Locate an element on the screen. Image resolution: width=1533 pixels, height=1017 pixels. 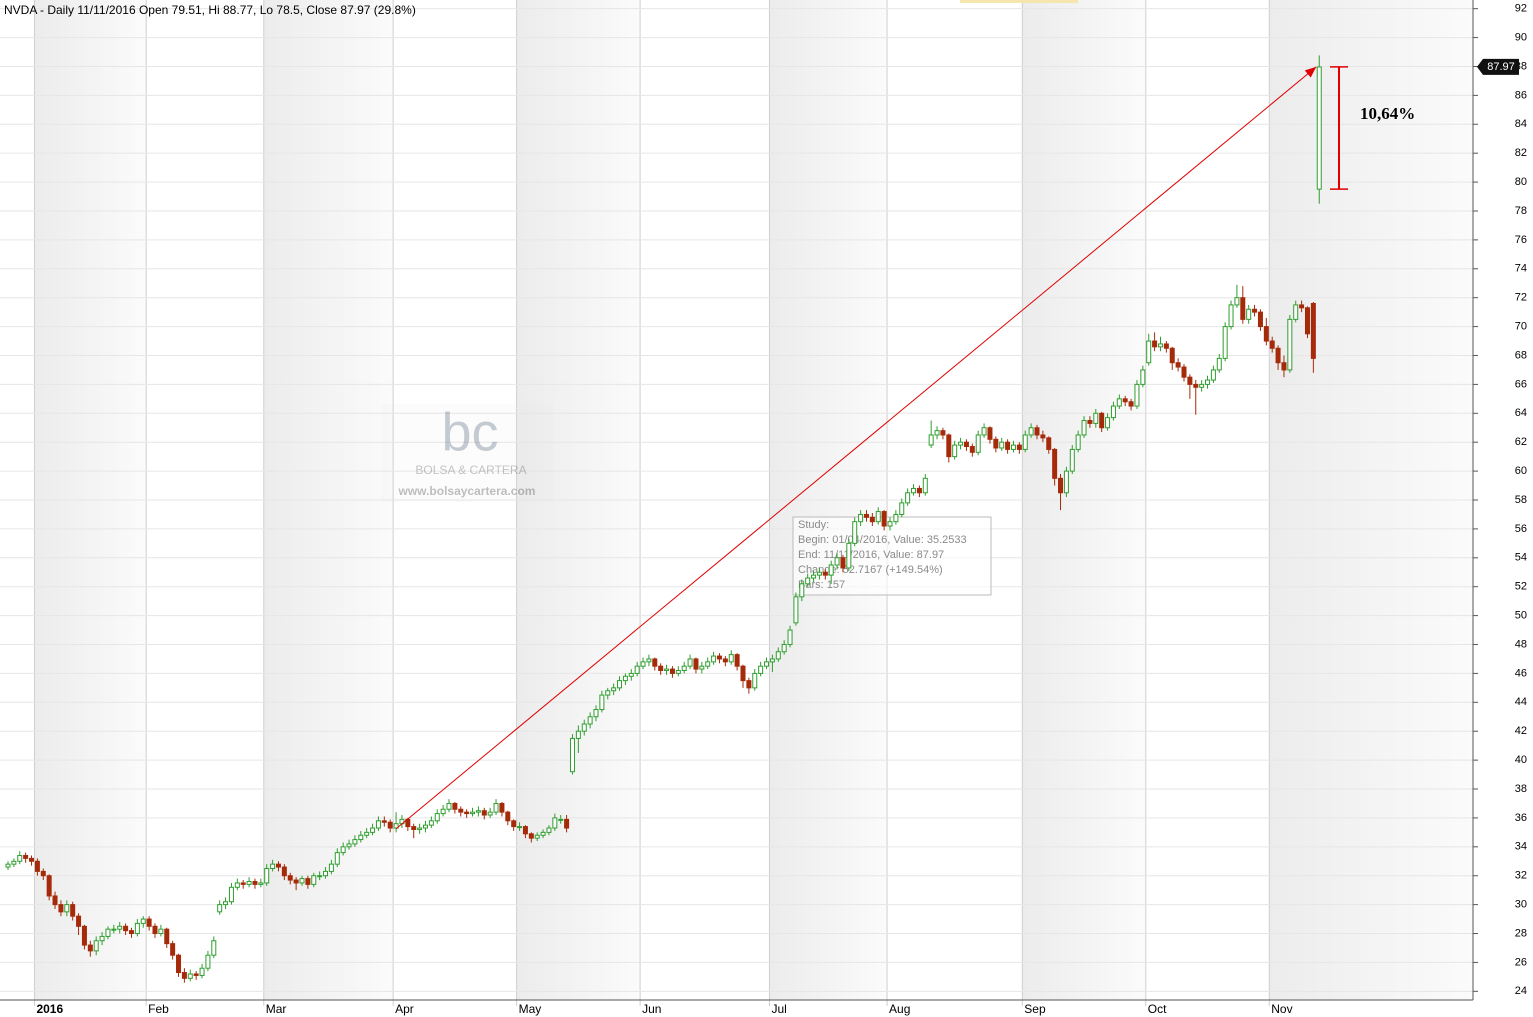
watermark-logo: bc is located at coordinates (469, 432).